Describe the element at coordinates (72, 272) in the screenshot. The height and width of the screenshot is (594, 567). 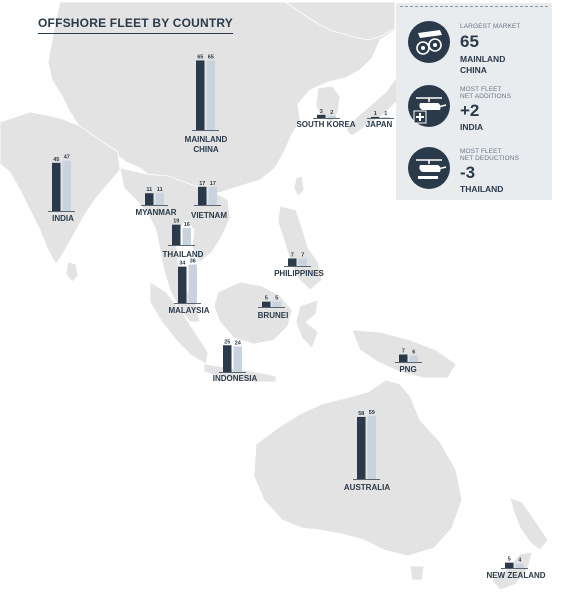
I see `landmass-srilanka` at that location.